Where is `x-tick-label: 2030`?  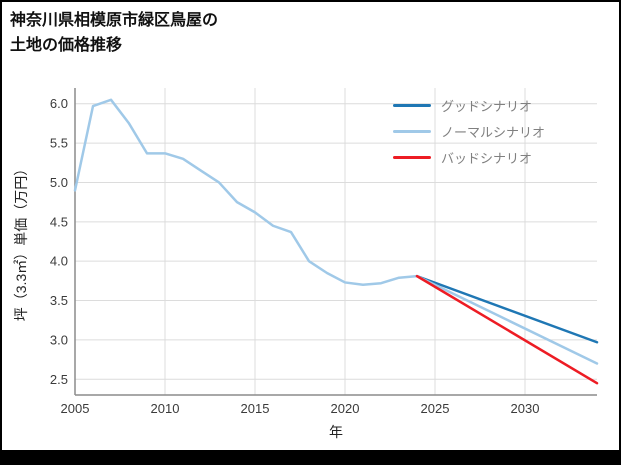
x-tick-label: 2030 is located at coordinates (525, 408).